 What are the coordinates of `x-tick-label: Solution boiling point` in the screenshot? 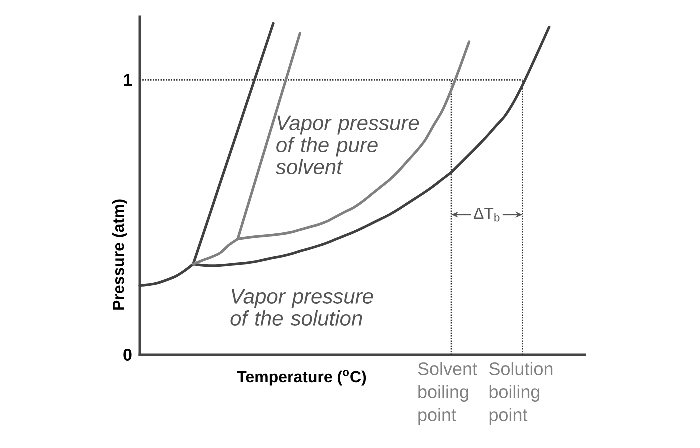 It's located at (521, 393).